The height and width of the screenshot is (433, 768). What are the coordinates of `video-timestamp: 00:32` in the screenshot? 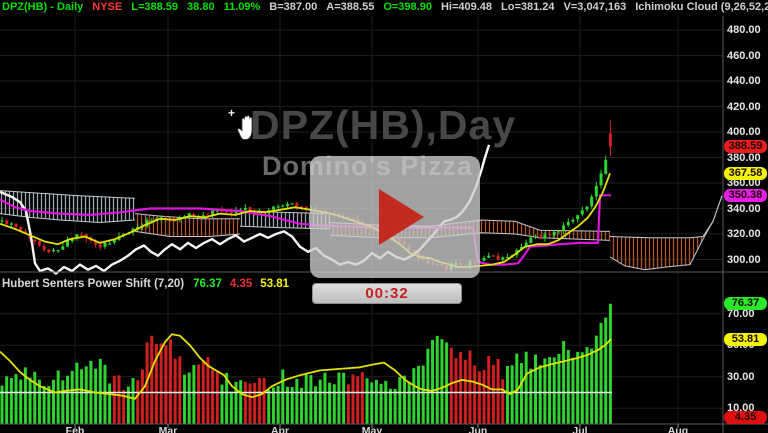 It's located at (387, 293).